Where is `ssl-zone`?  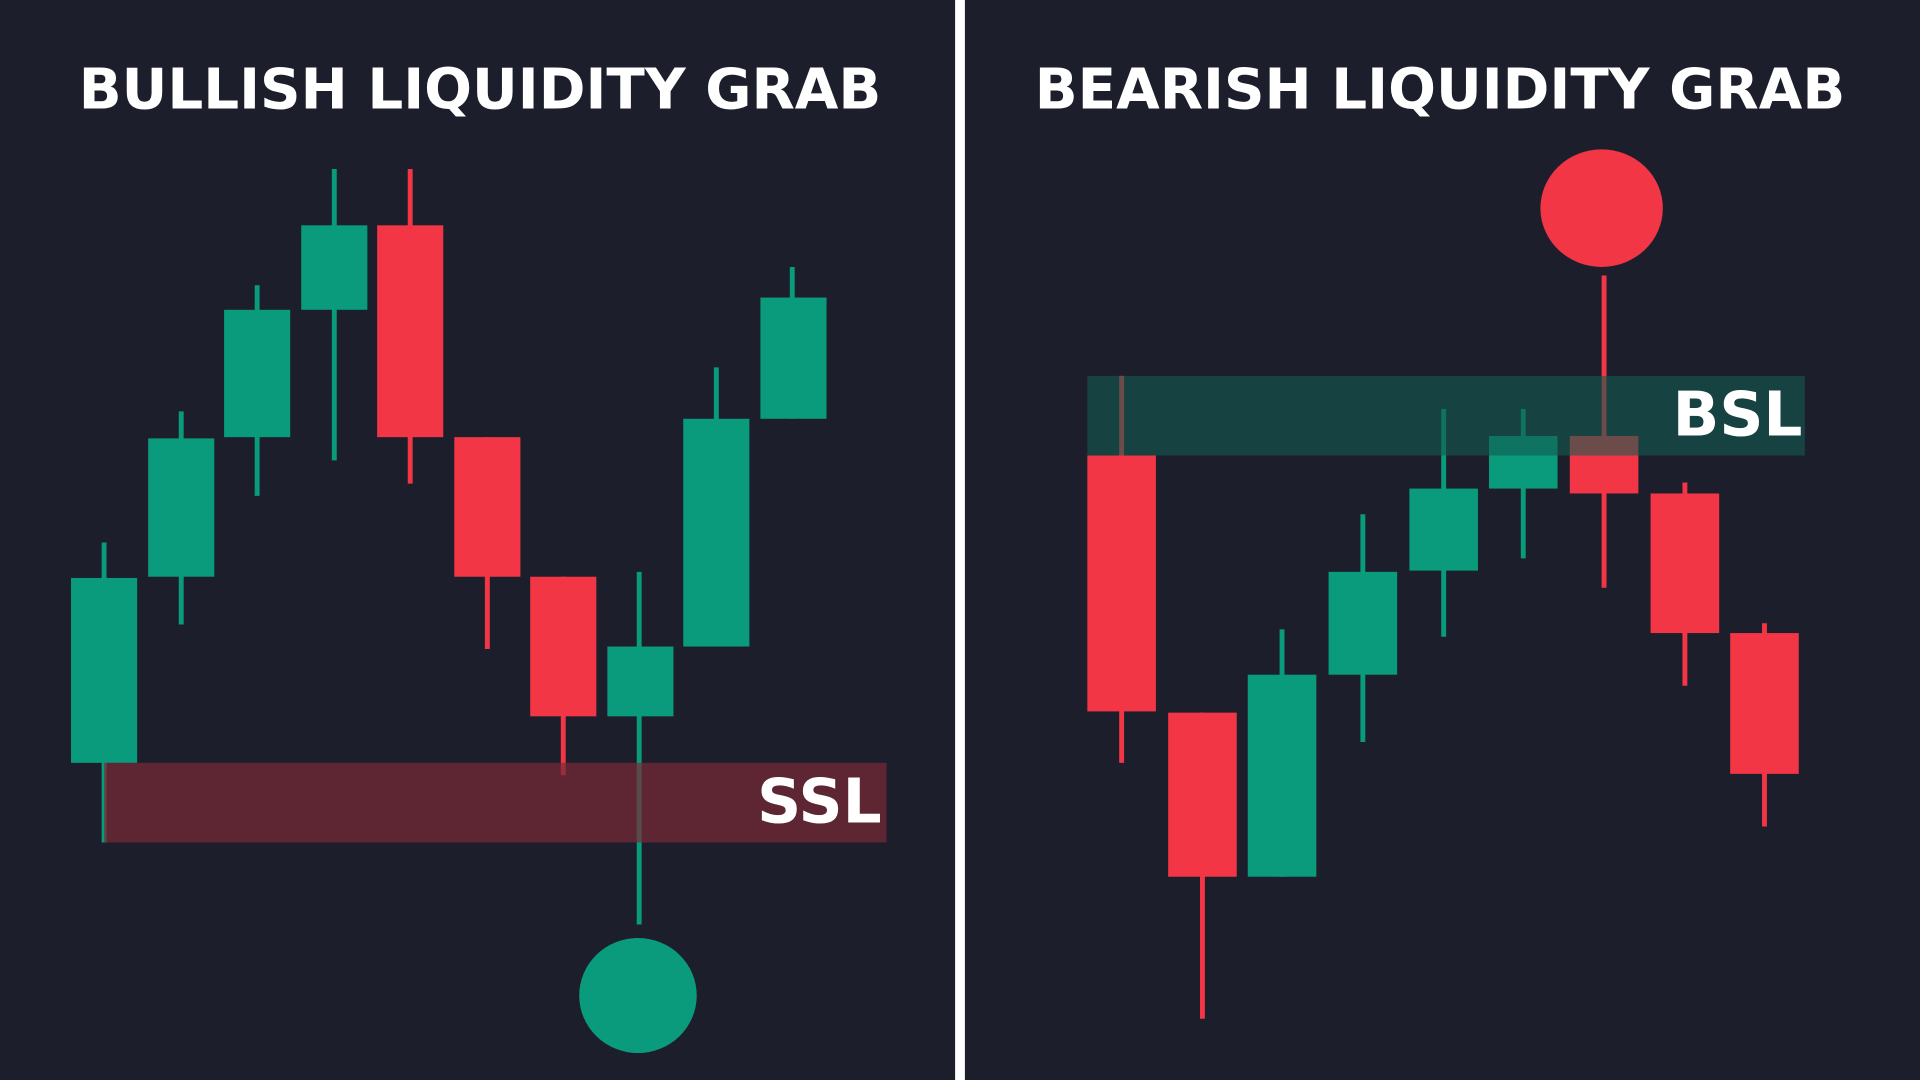 ssl-zone is located at coordinates (495, 802).